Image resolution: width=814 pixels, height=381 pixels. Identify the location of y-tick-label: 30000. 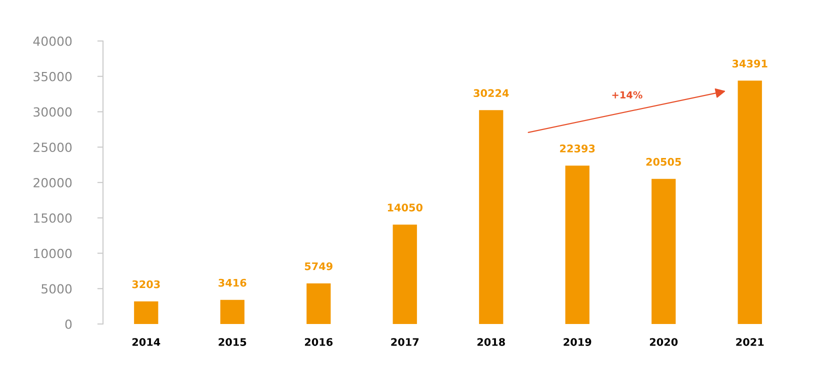
(53, 112).